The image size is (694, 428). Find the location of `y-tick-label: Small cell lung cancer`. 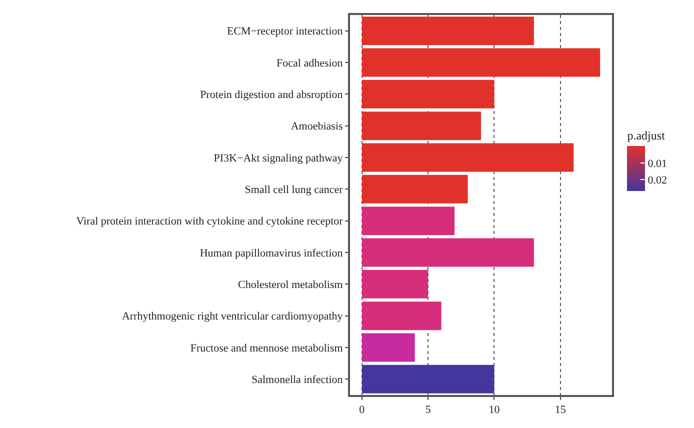

y-tick-label: Small cell lung cancer is located at coordinates (294, 190).